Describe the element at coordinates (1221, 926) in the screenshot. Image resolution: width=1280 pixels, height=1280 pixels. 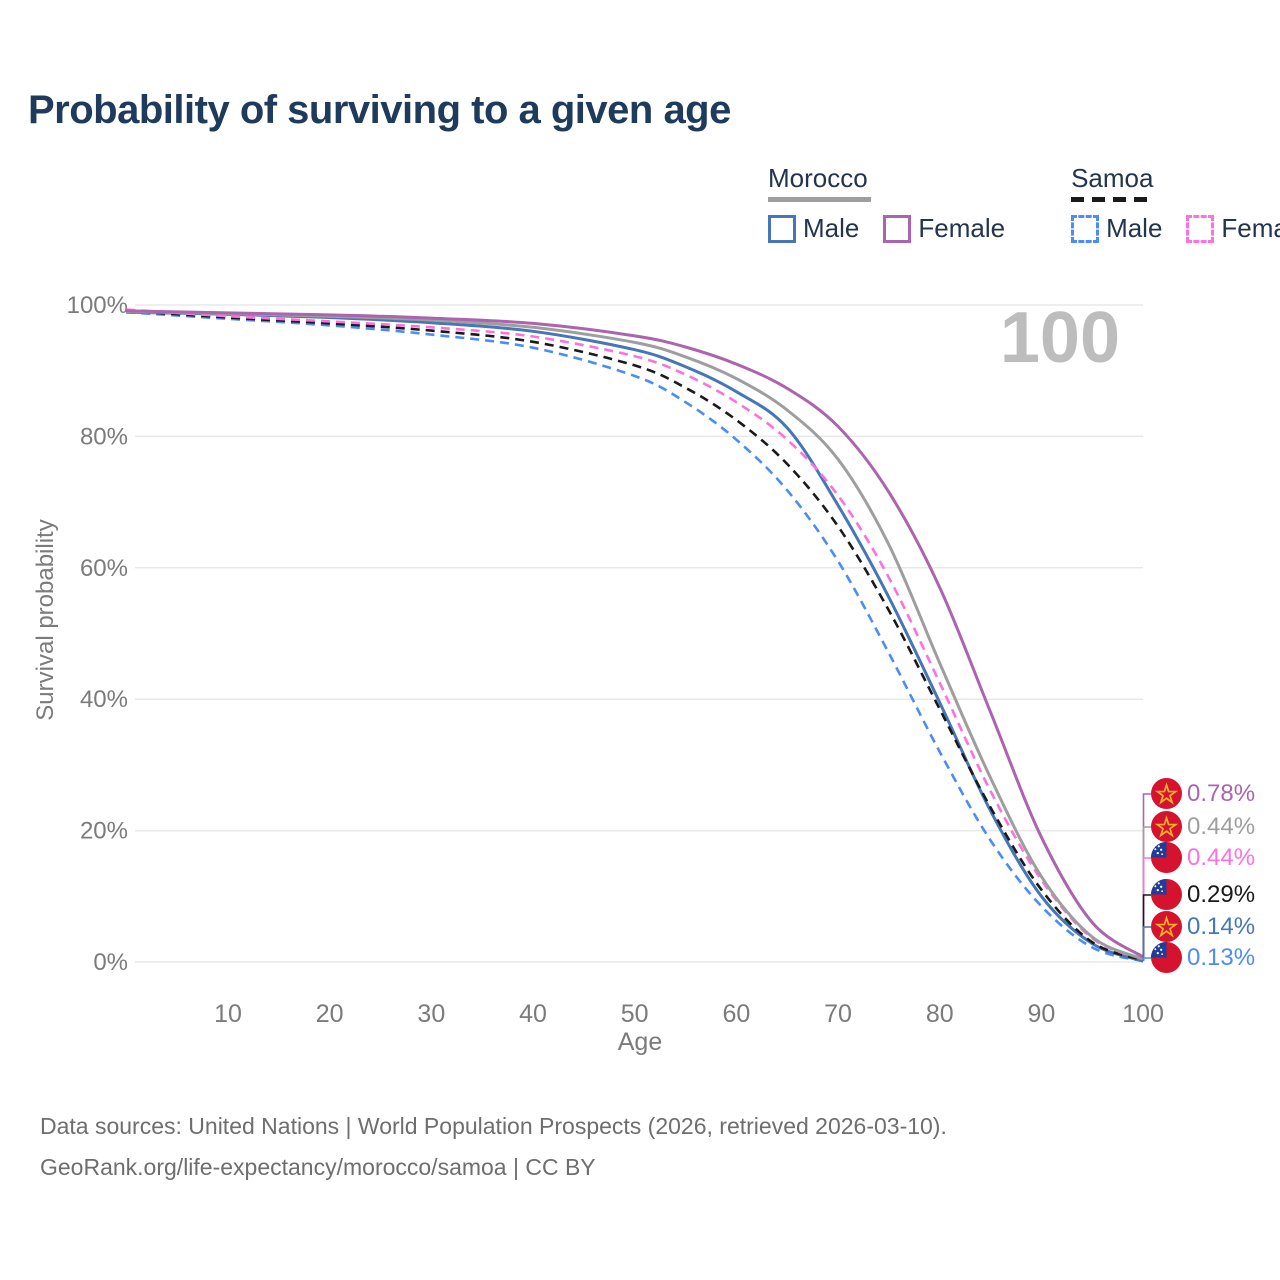
I see `end-label-value: 0.14%` at that location.